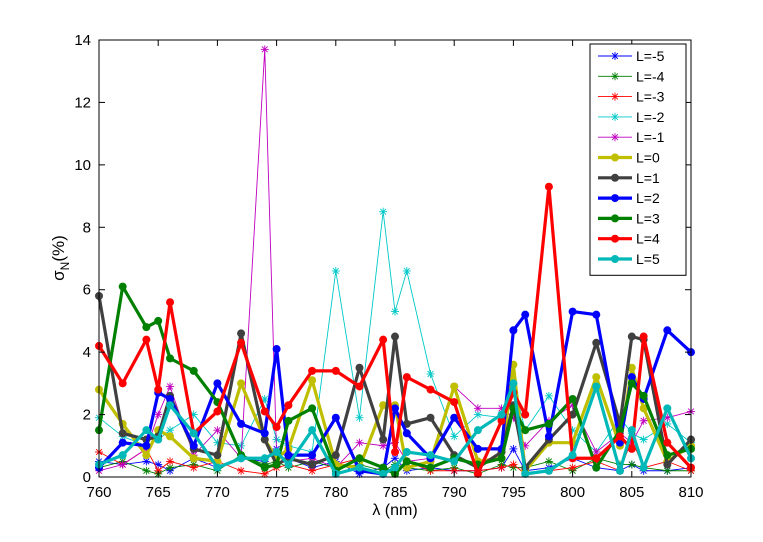 The width and height of the screenshot is (763, 542). What do you see at coordinates (87, 227) in the screenshot?
I see `y-tick-label: 8` at bounding box center [87, 227].